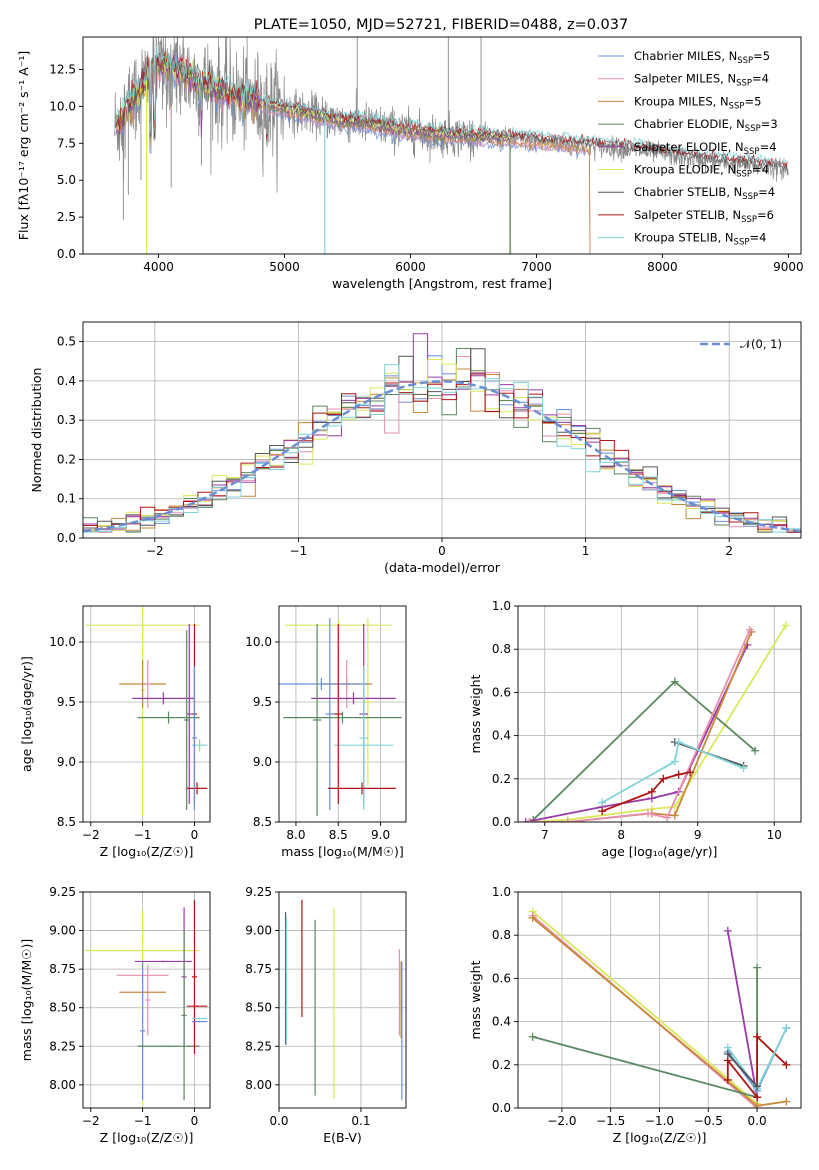 The height and width of the screenshot is (1170, 819). I want to click on x-tick-label: 9.0, so click(380, 835).